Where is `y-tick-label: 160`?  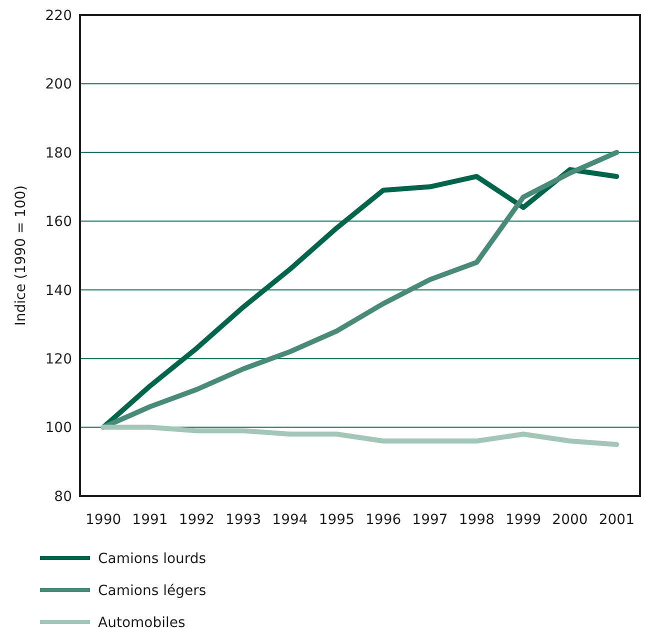 y-tick-label: 160 is located at coordinates (58, 222).